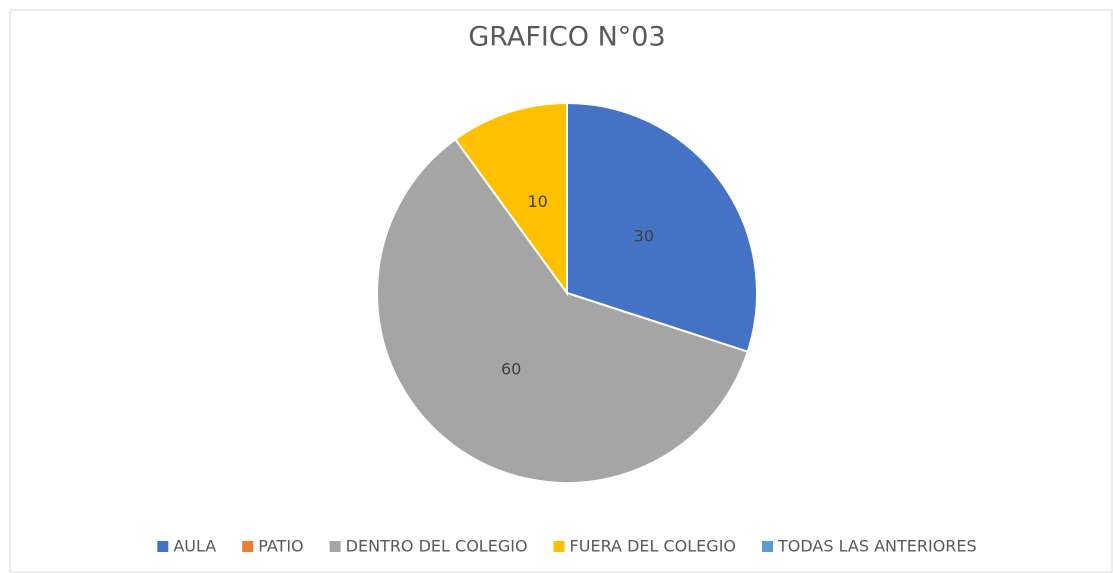  I want to click on data-label: 10, so click(537, 201).